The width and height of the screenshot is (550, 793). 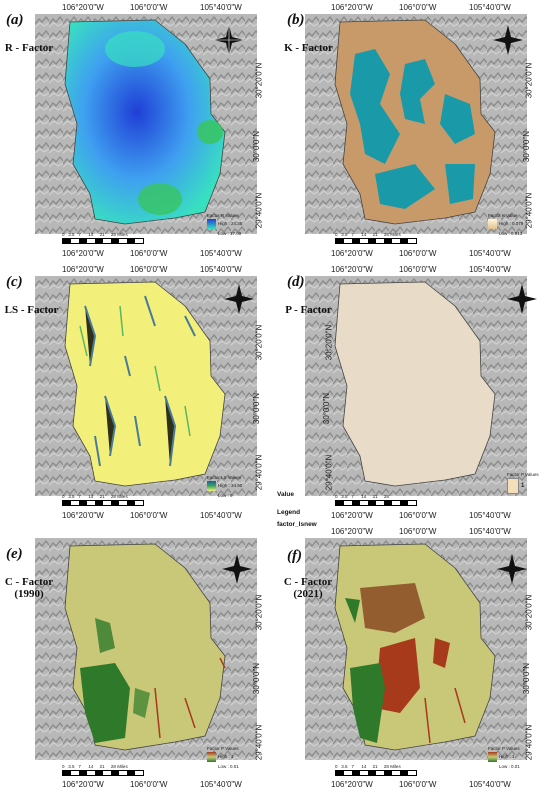 I want to click on legend-title: Factor K Value, so click(x=503, y=215).